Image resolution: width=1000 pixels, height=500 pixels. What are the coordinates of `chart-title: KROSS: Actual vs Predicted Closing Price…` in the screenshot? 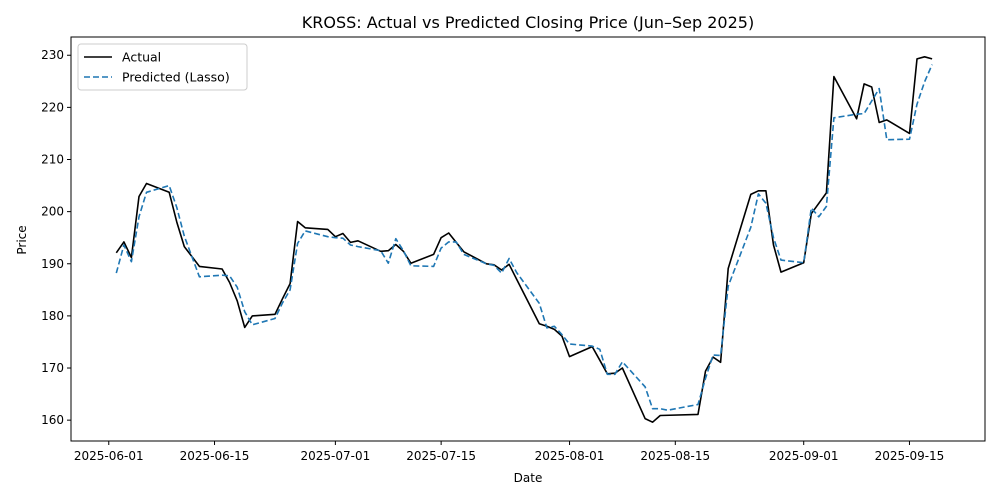 It's located at (528, 22).